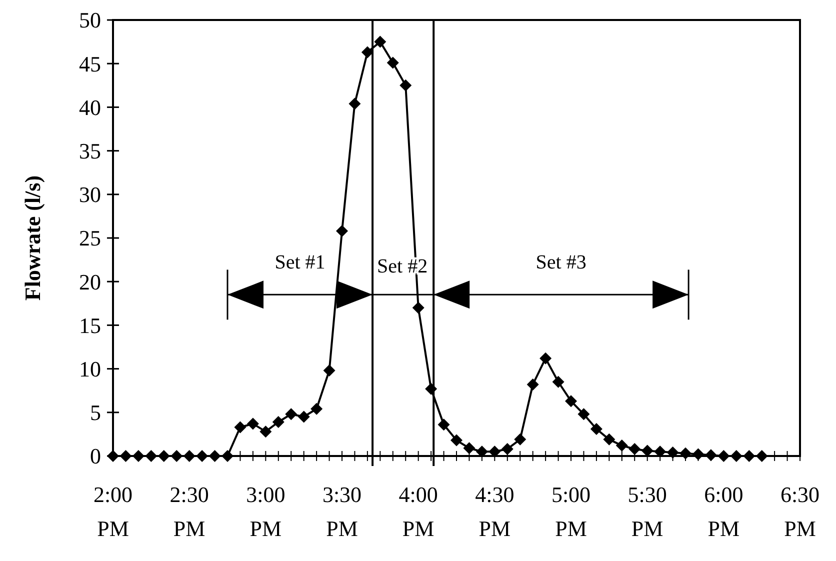 This screenshot has height=561, width=836. What do you see at coordinates (90, 281) in the screenshot?
I see `y-tick-label: 20` at bounding box center [90, 281].